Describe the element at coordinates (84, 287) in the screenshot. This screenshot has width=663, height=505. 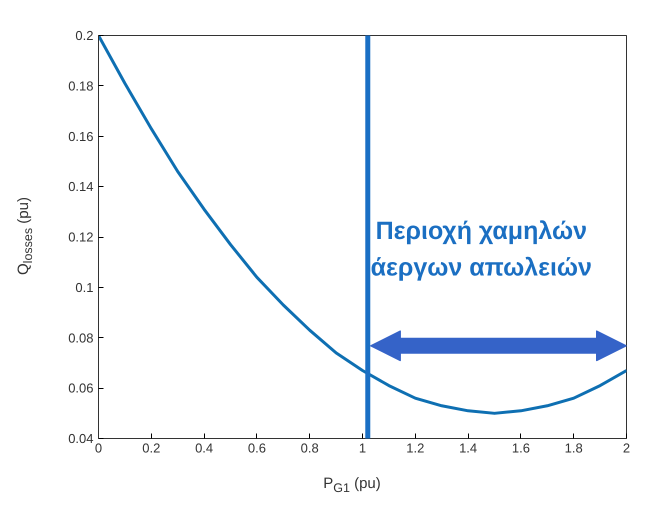
I see `y-tick-label: 0.1` at that location.